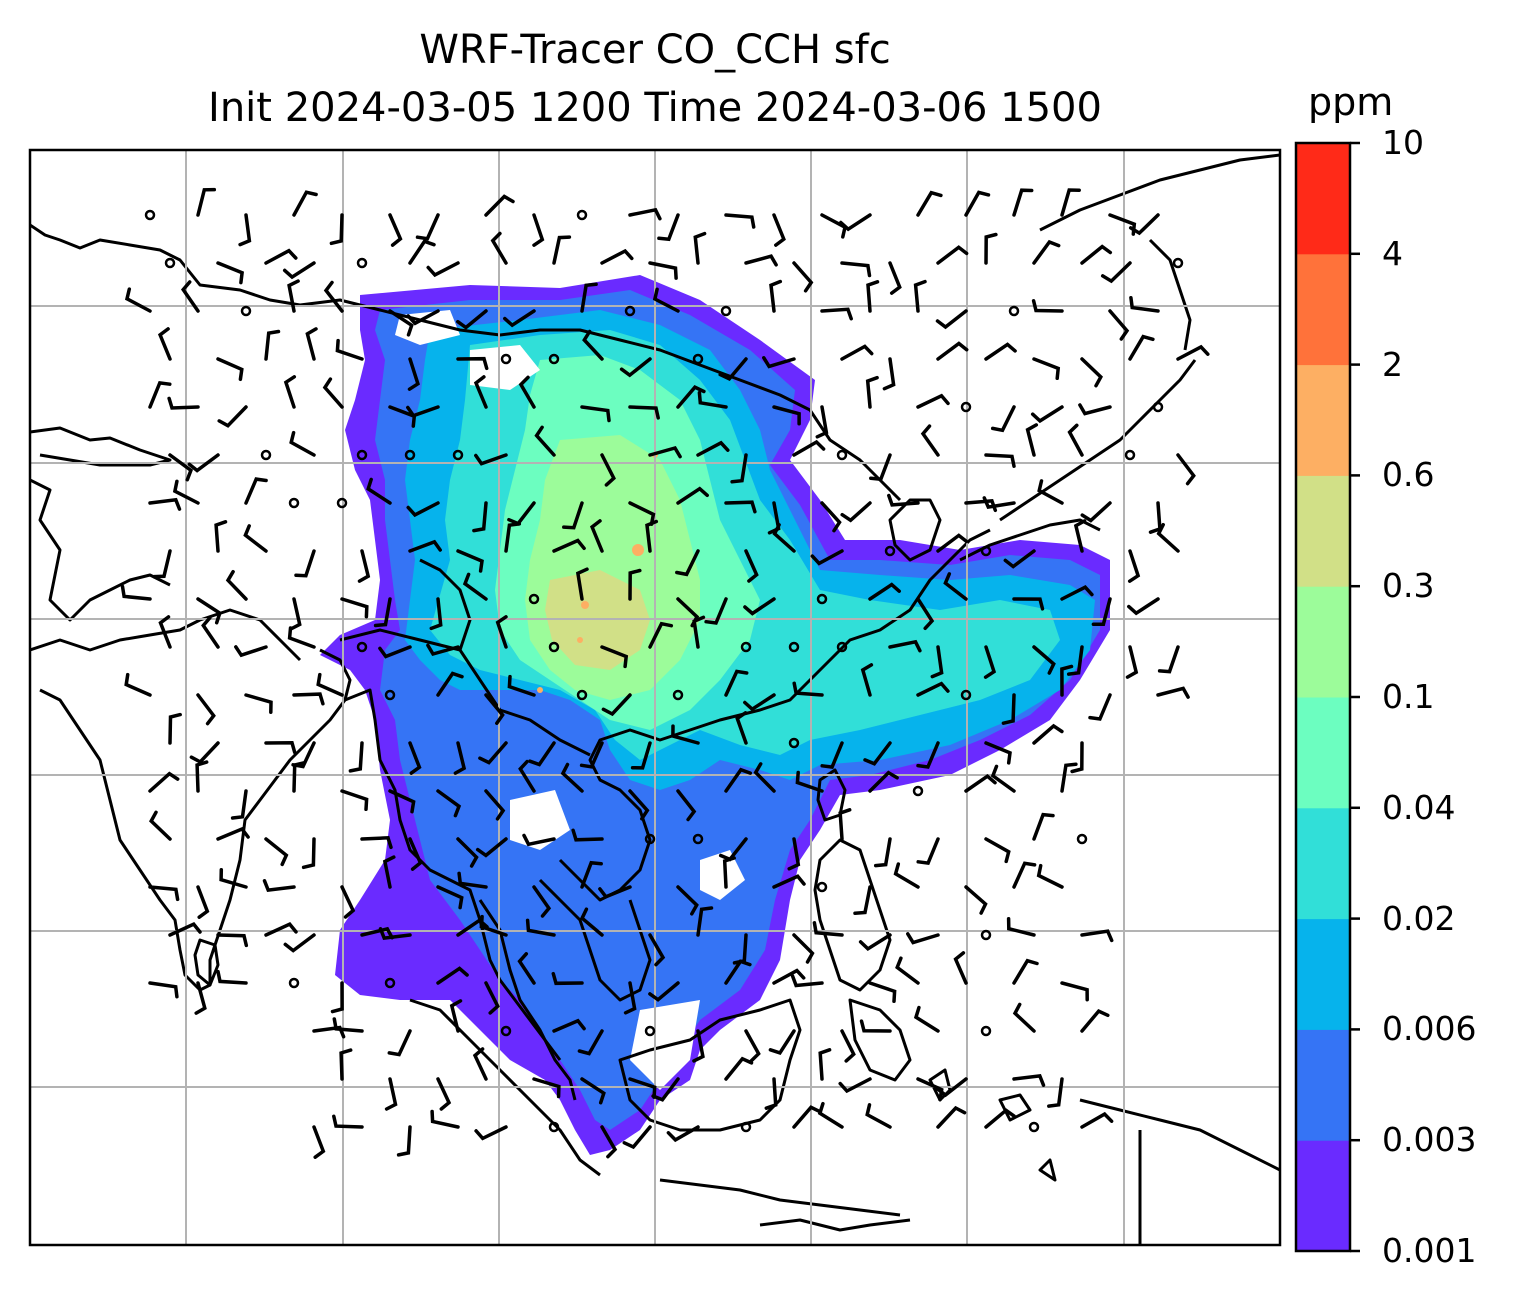 The height and width of the screenshot is (1306, 1528). Describe the element at coordinates (1392, 364) in the screenshot. I see `colorbar-tick-label: 2` at that location.